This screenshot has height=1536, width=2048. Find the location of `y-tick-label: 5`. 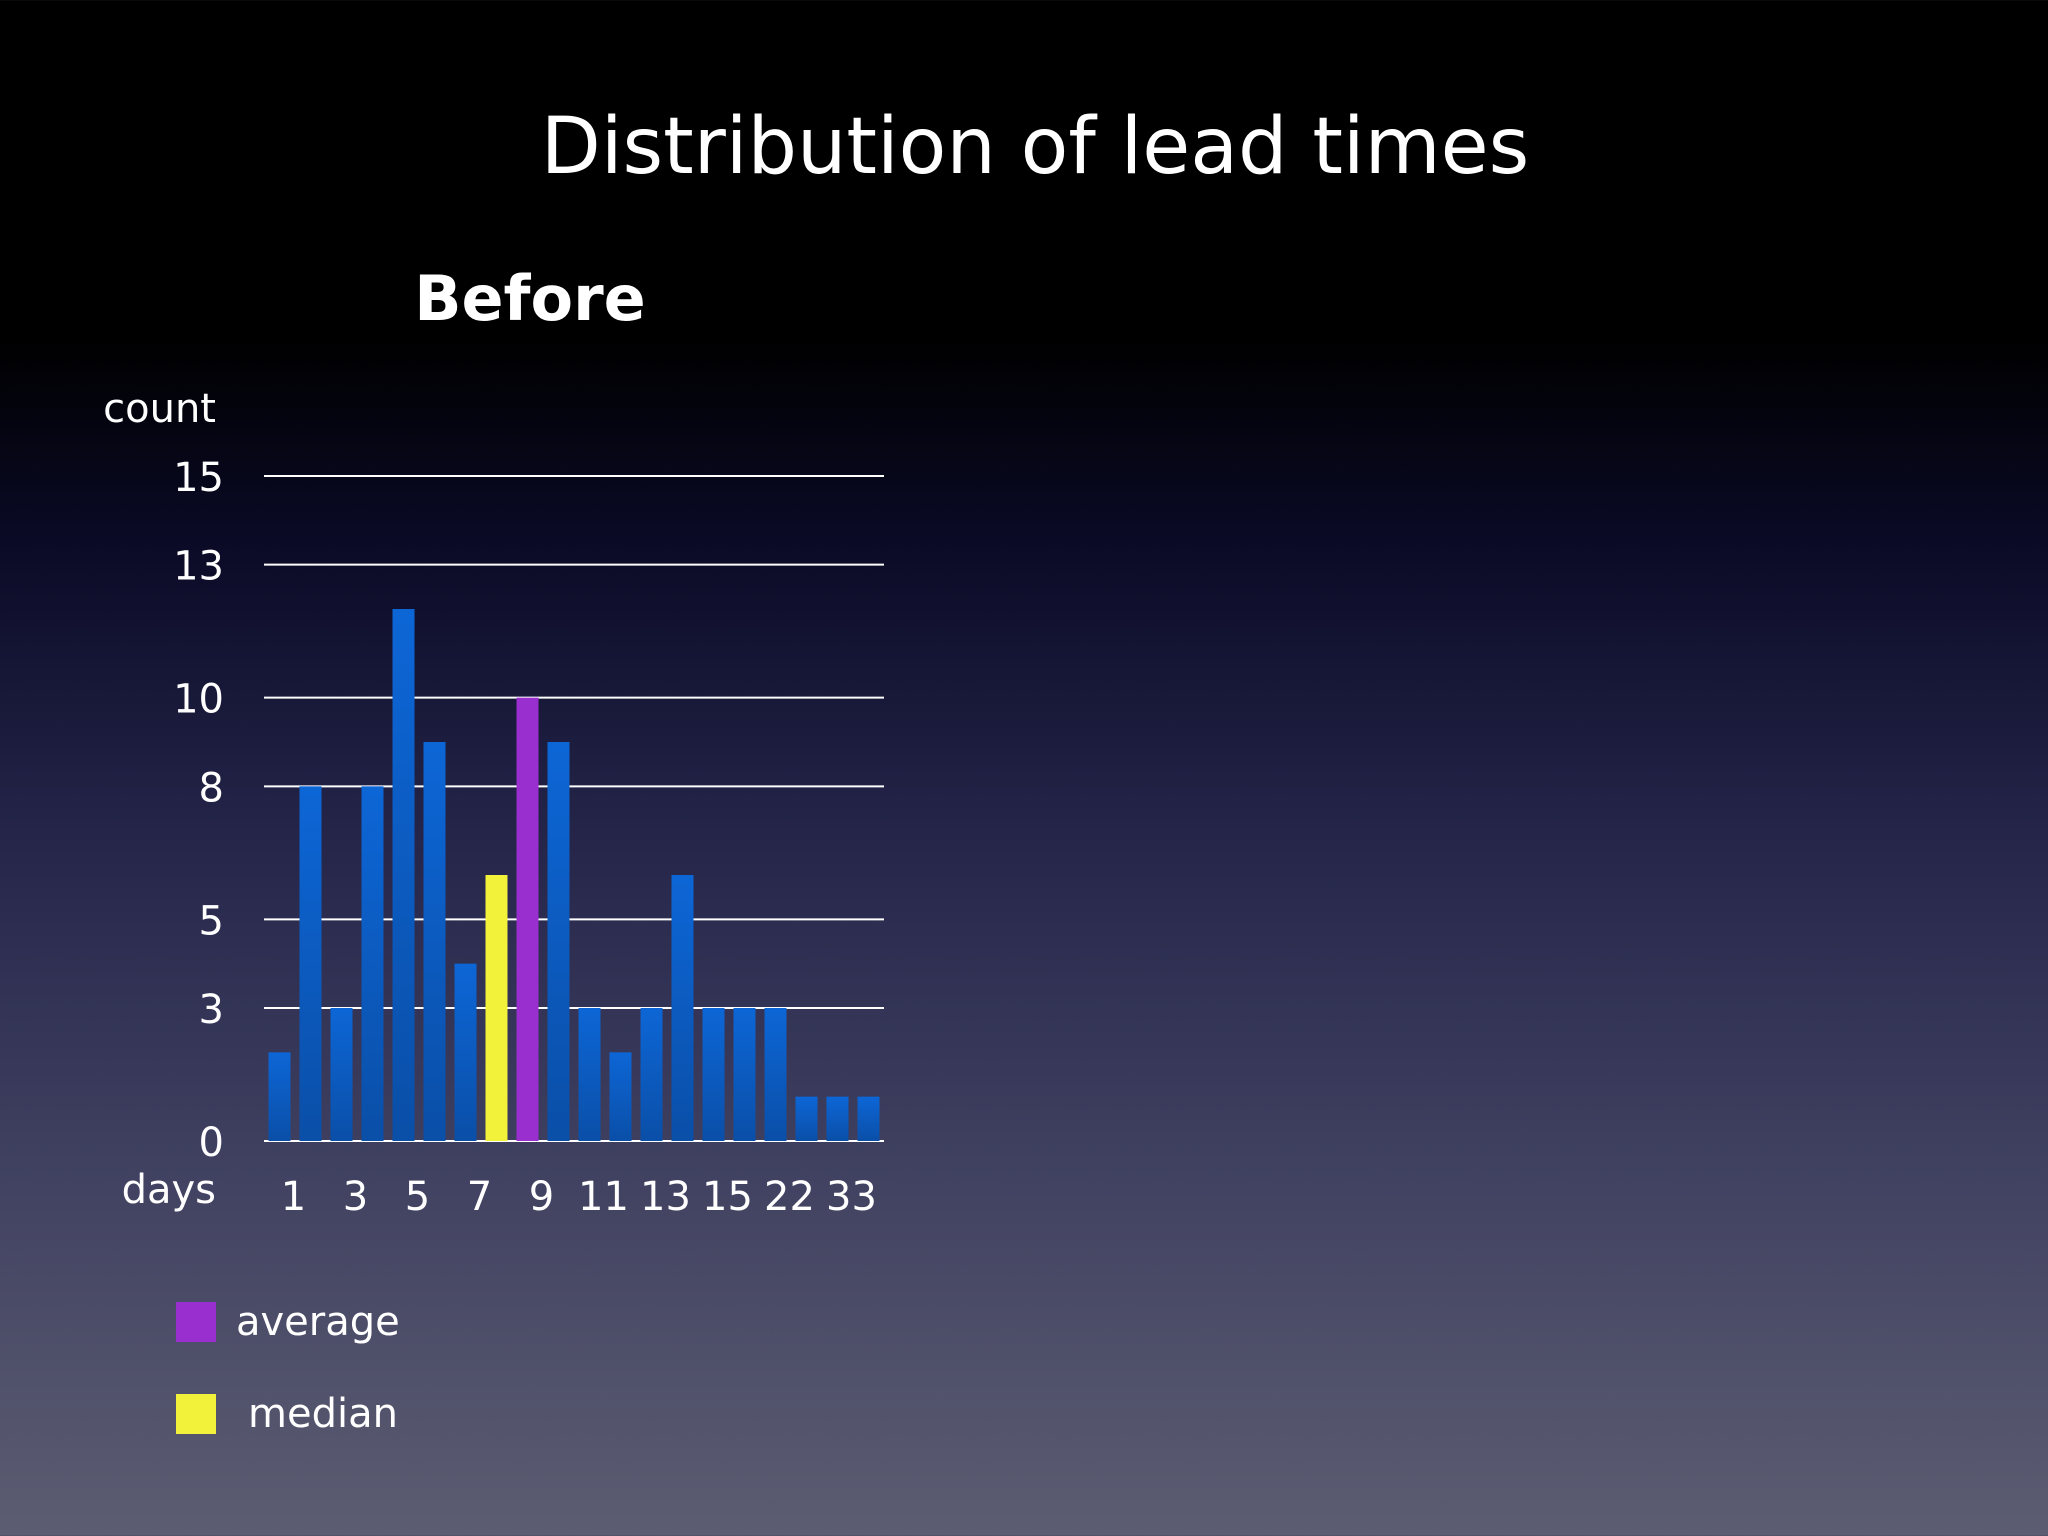

y-tick-label: 5 is located at coordinates (211, 921).